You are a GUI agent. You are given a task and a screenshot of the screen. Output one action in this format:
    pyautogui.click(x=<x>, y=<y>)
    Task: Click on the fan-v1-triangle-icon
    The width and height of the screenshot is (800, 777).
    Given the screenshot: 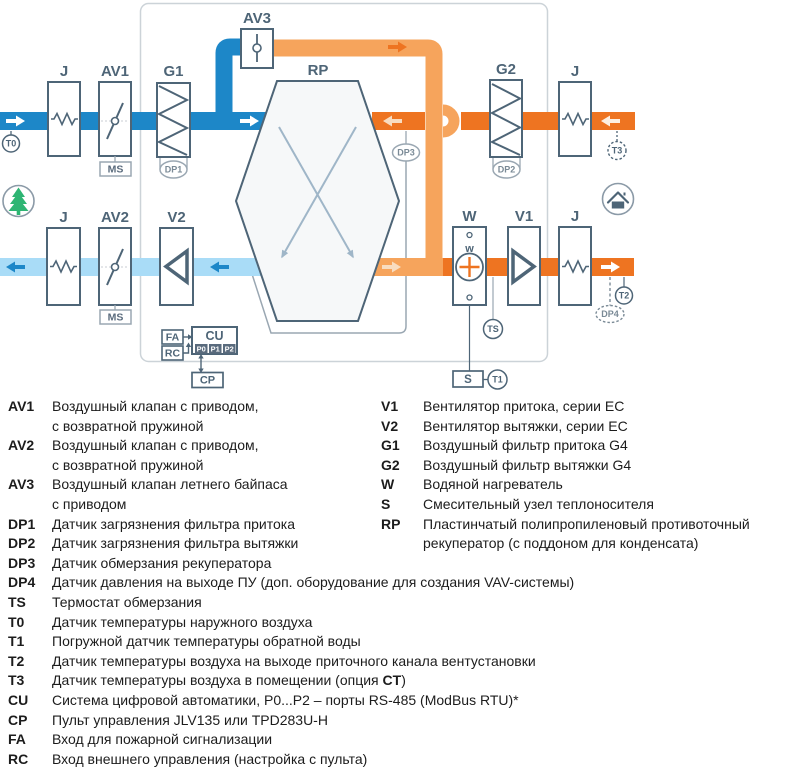 What is the action you would take?
    pyautogui.click(x=524, y=266)
    